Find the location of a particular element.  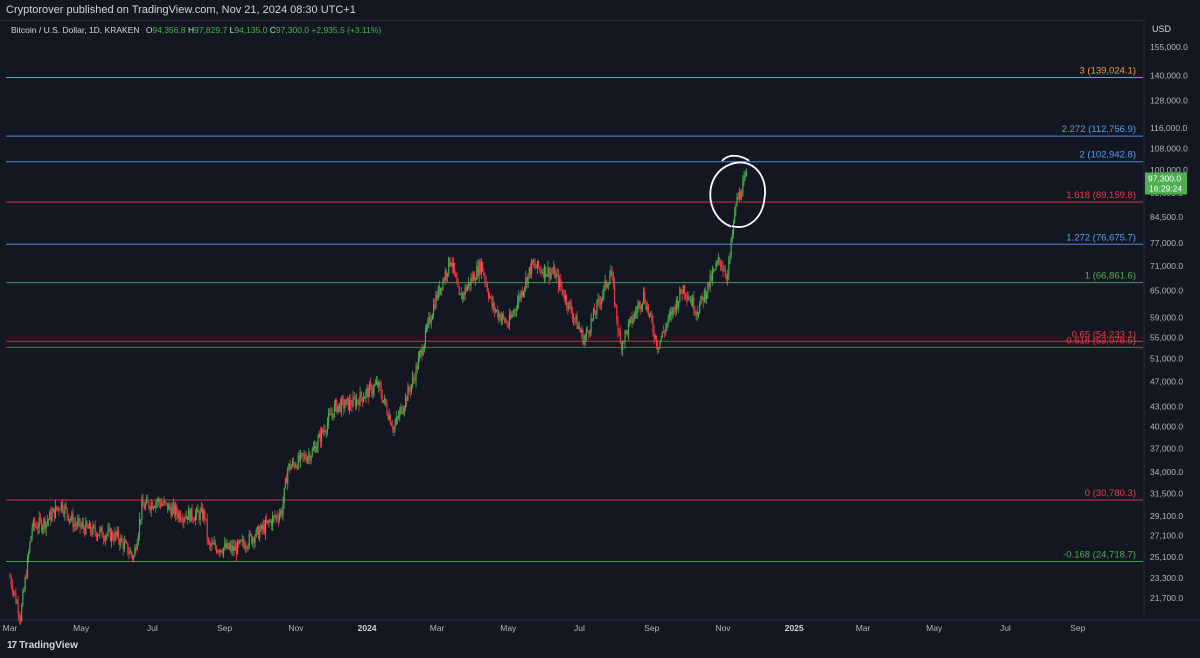

y-tick-label: 31,500.0 is located at coordinates (1166, 494).